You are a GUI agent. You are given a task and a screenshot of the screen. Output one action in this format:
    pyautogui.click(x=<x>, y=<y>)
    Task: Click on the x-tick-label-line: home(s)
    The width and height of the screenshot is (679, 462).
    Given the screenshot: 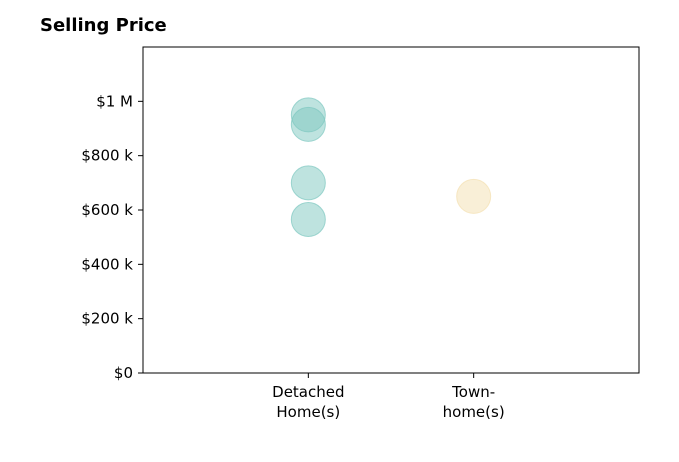 What is the action you would take?
    pyautogui.click(x=474, y=412)
    